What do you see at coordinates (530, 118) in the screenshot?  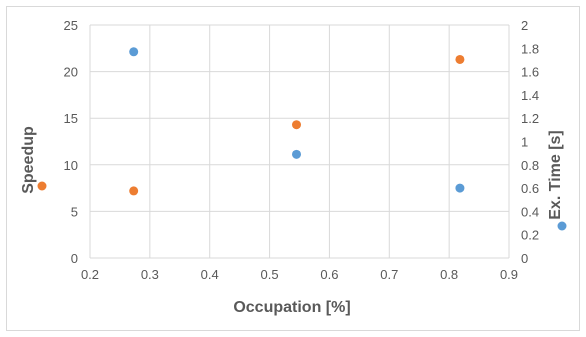 I see `y2-tick-label: 1.2` at bounding box center [530, 118].